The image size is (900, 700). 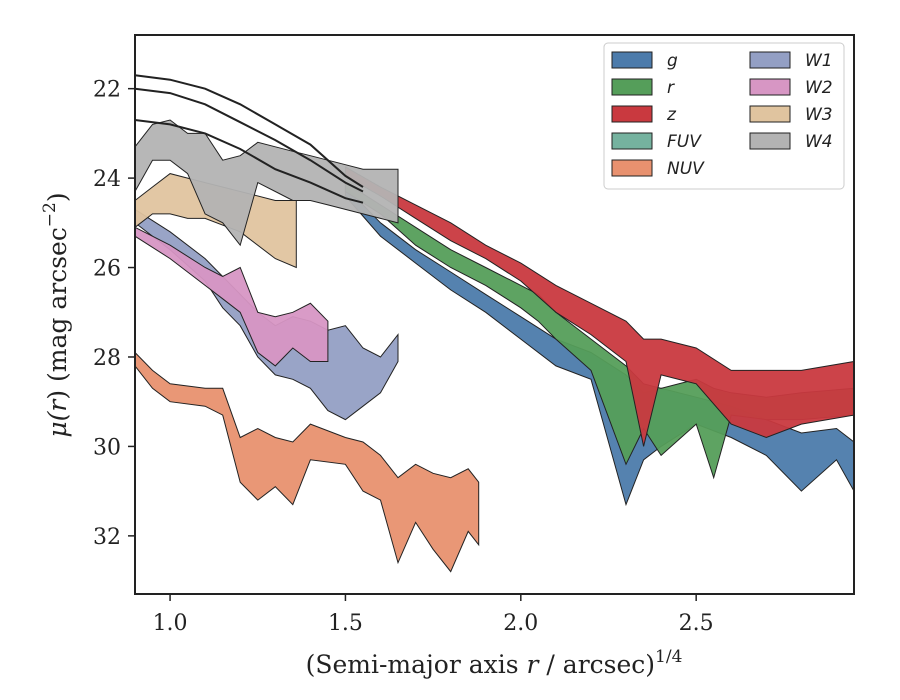 I want to click on x-tick-label: 1.0, so click(x=170, y=623).